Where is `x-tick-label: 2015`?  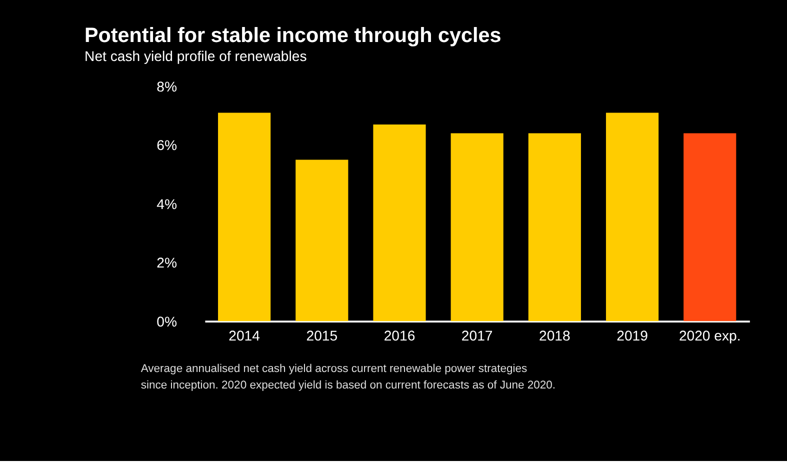 x-tick-label: 2015 is located at coordinates (322, 335).